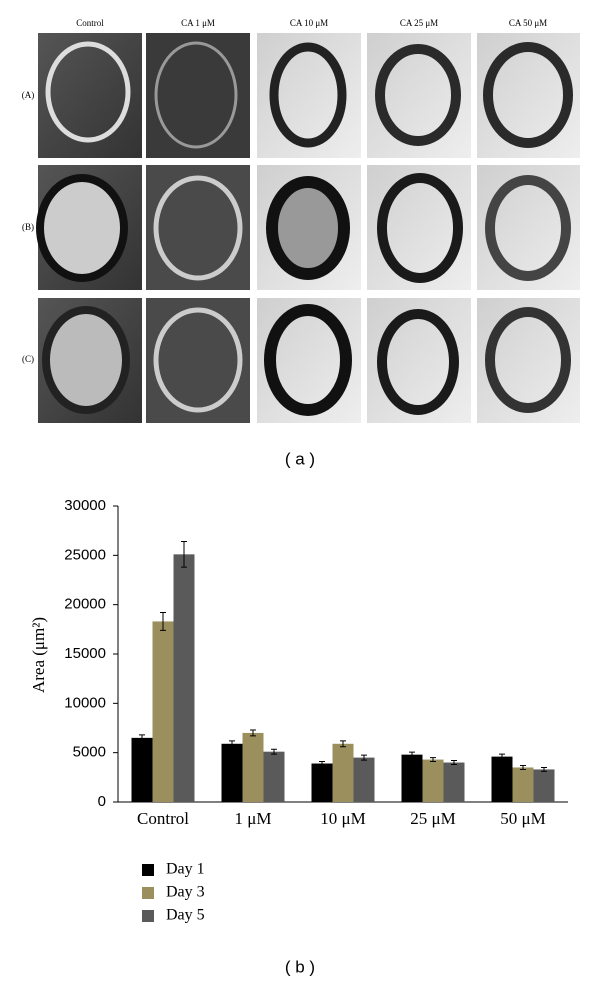 This screenshot has width=600, height=983. I want to click on y-tick-label: 25000, so click(85, 554).